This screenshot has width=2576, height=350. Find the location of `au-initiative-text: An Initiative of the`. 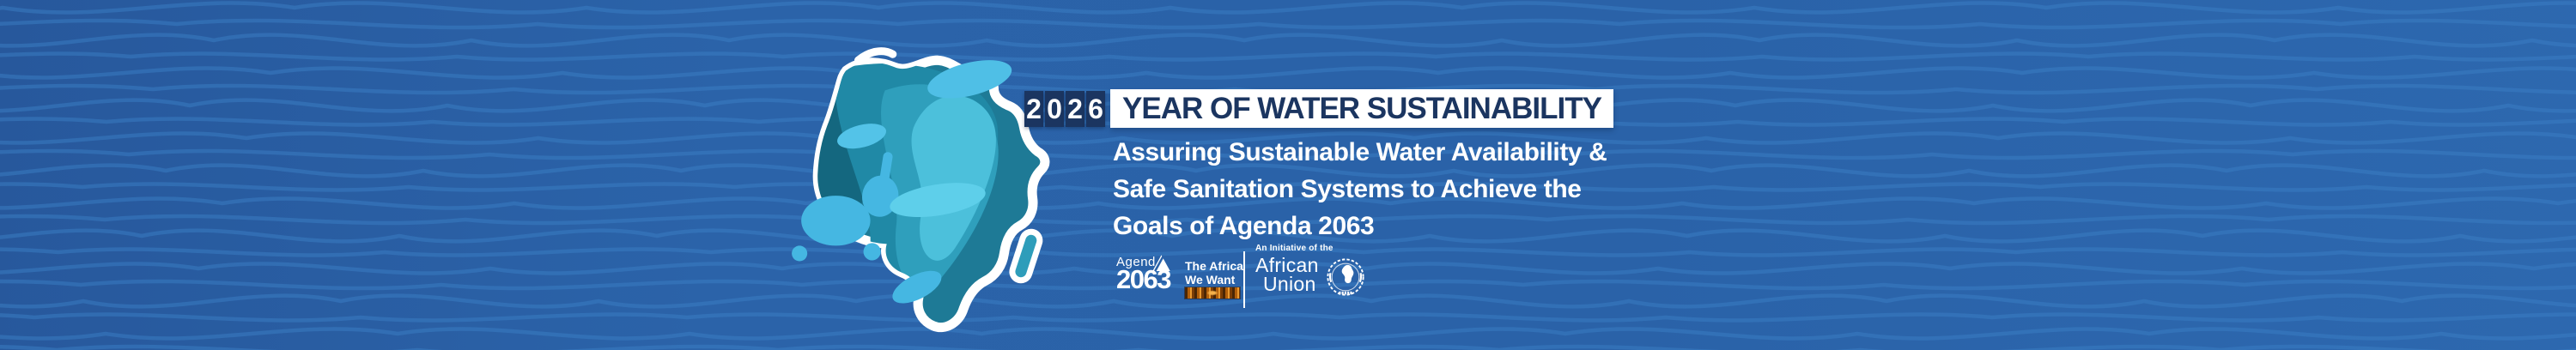

au-initiative-text: An Initiative of the is located at coordinates (1294, 248).